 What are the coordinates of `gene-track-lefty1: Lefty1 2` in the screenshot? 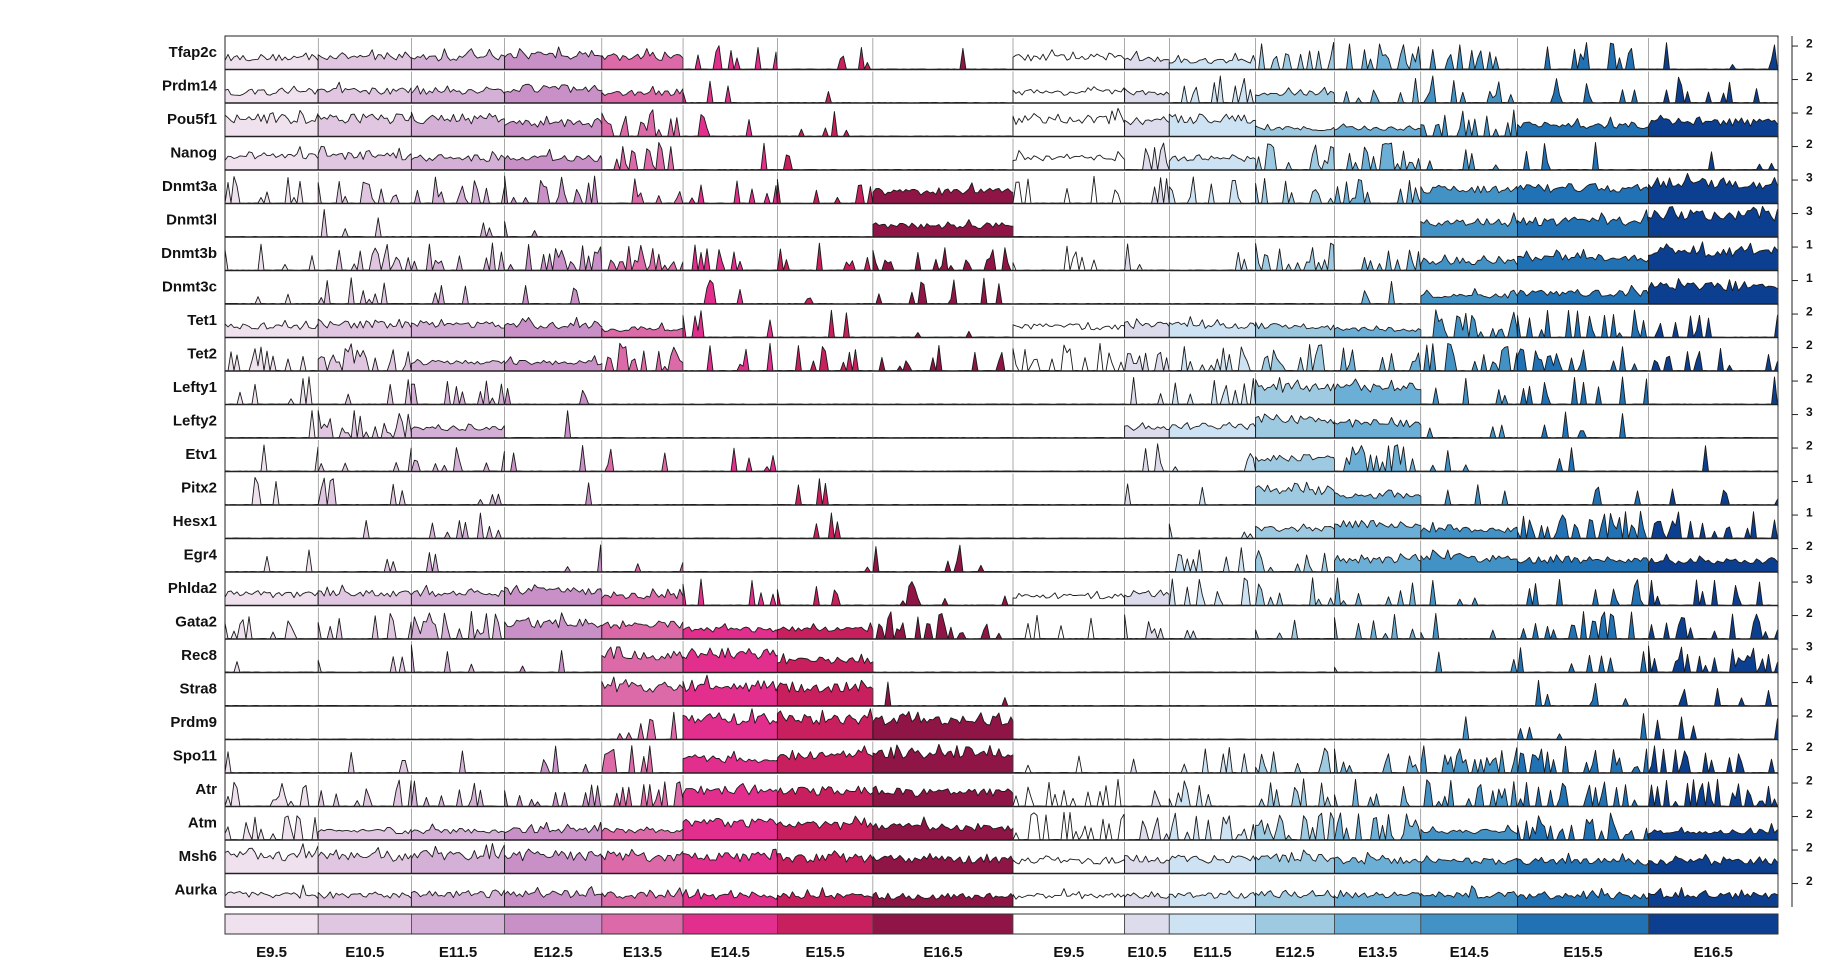 It's located at (993, 389).